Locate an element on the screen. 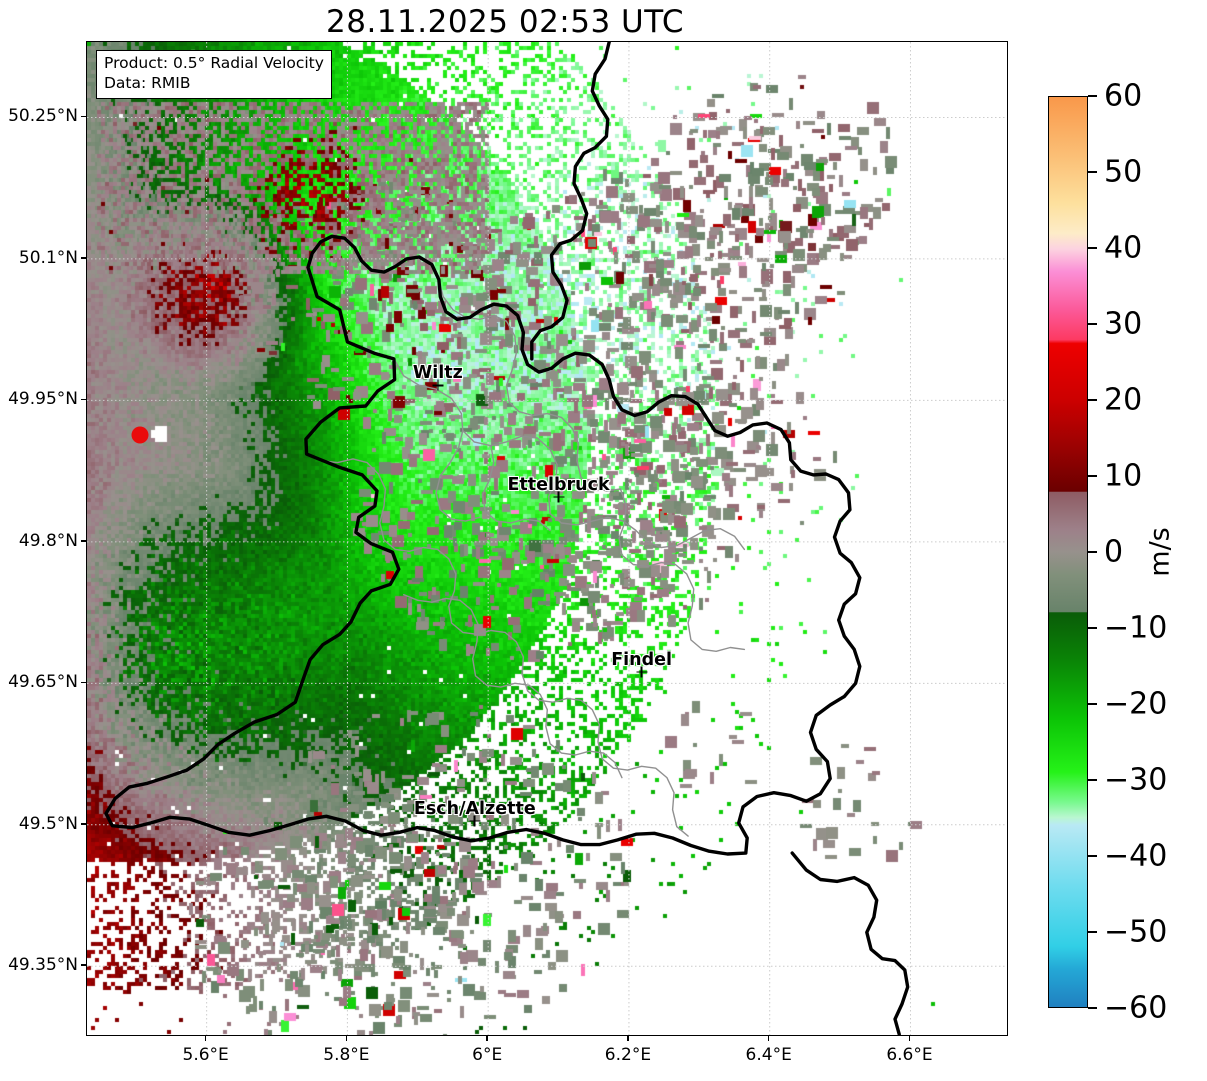 The image size is (1207, 1081). city-label-findel: Findel is located at coordinates (641, 660).